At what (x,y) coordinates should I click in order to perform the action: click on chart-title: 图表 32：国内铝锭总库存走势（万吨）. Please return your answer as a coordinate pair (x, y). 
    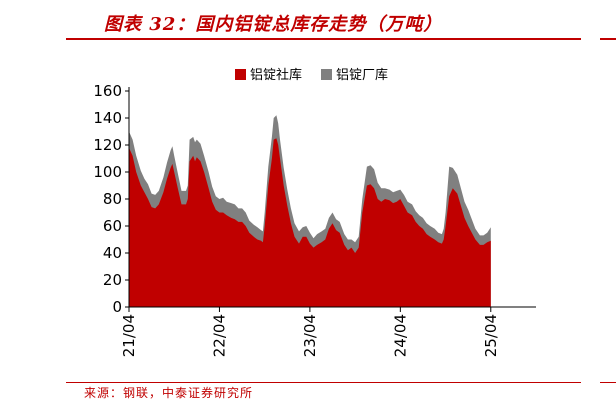
    Looking at the image, I should click on (273, 24).